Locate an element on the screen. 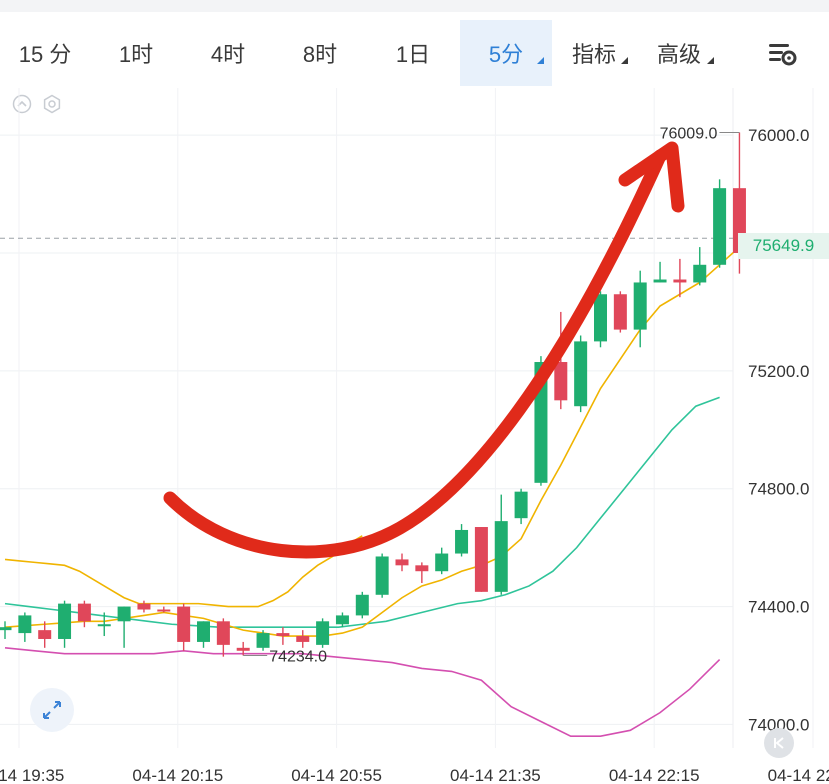 The width and height of the screenshot is (829, 784). back-button is located at coordinates (779, 743).